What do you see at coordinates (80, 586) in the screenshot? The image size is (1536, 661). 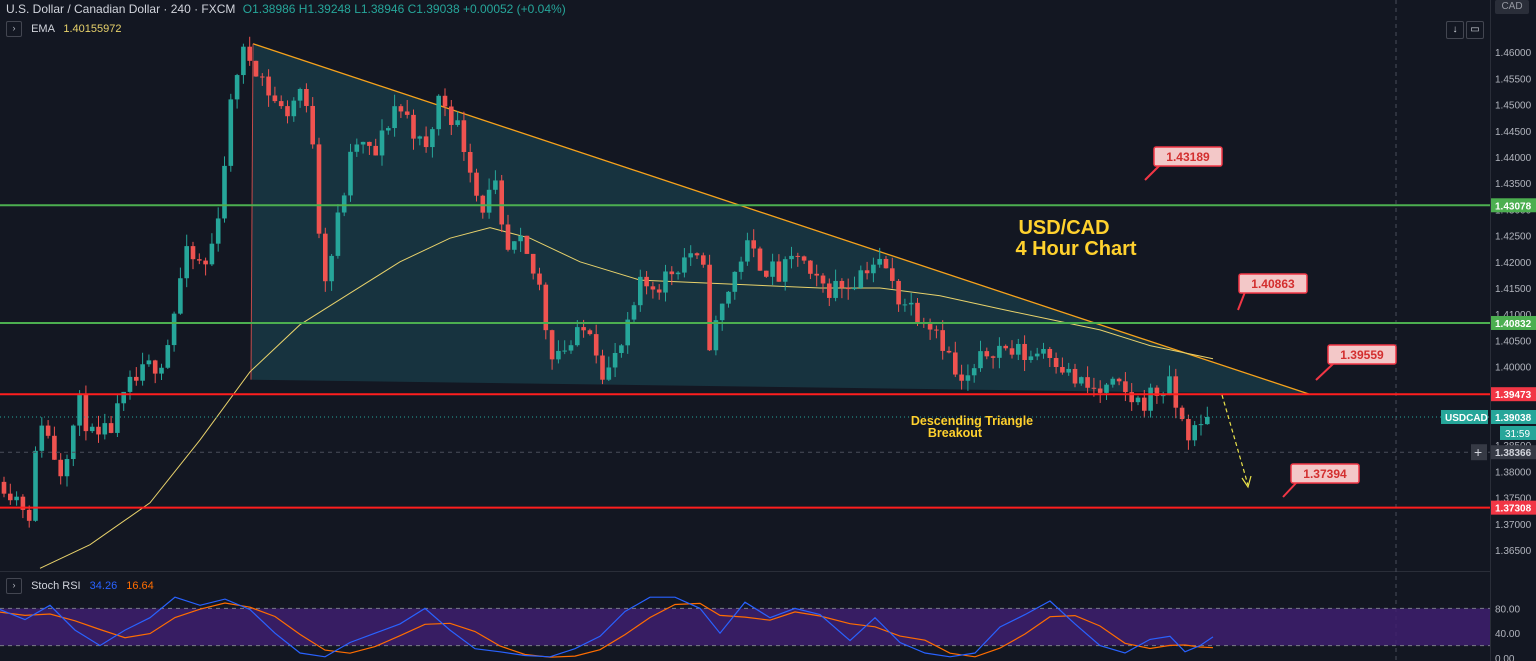 I see `stoch-legend: › Stoch RSI 34.26 16.64` at bounding box center [80, 586].